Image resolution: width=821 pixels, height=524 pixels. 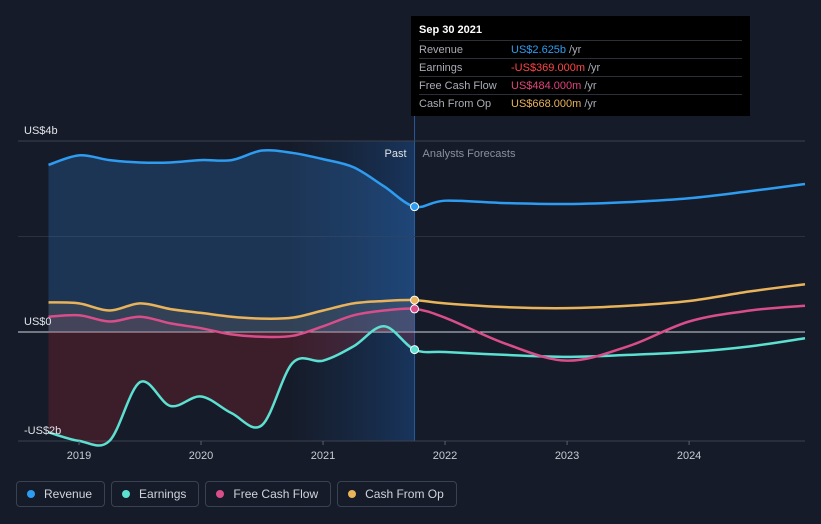 I want to click on line-cash-from-op, so click(x=427, y=302).